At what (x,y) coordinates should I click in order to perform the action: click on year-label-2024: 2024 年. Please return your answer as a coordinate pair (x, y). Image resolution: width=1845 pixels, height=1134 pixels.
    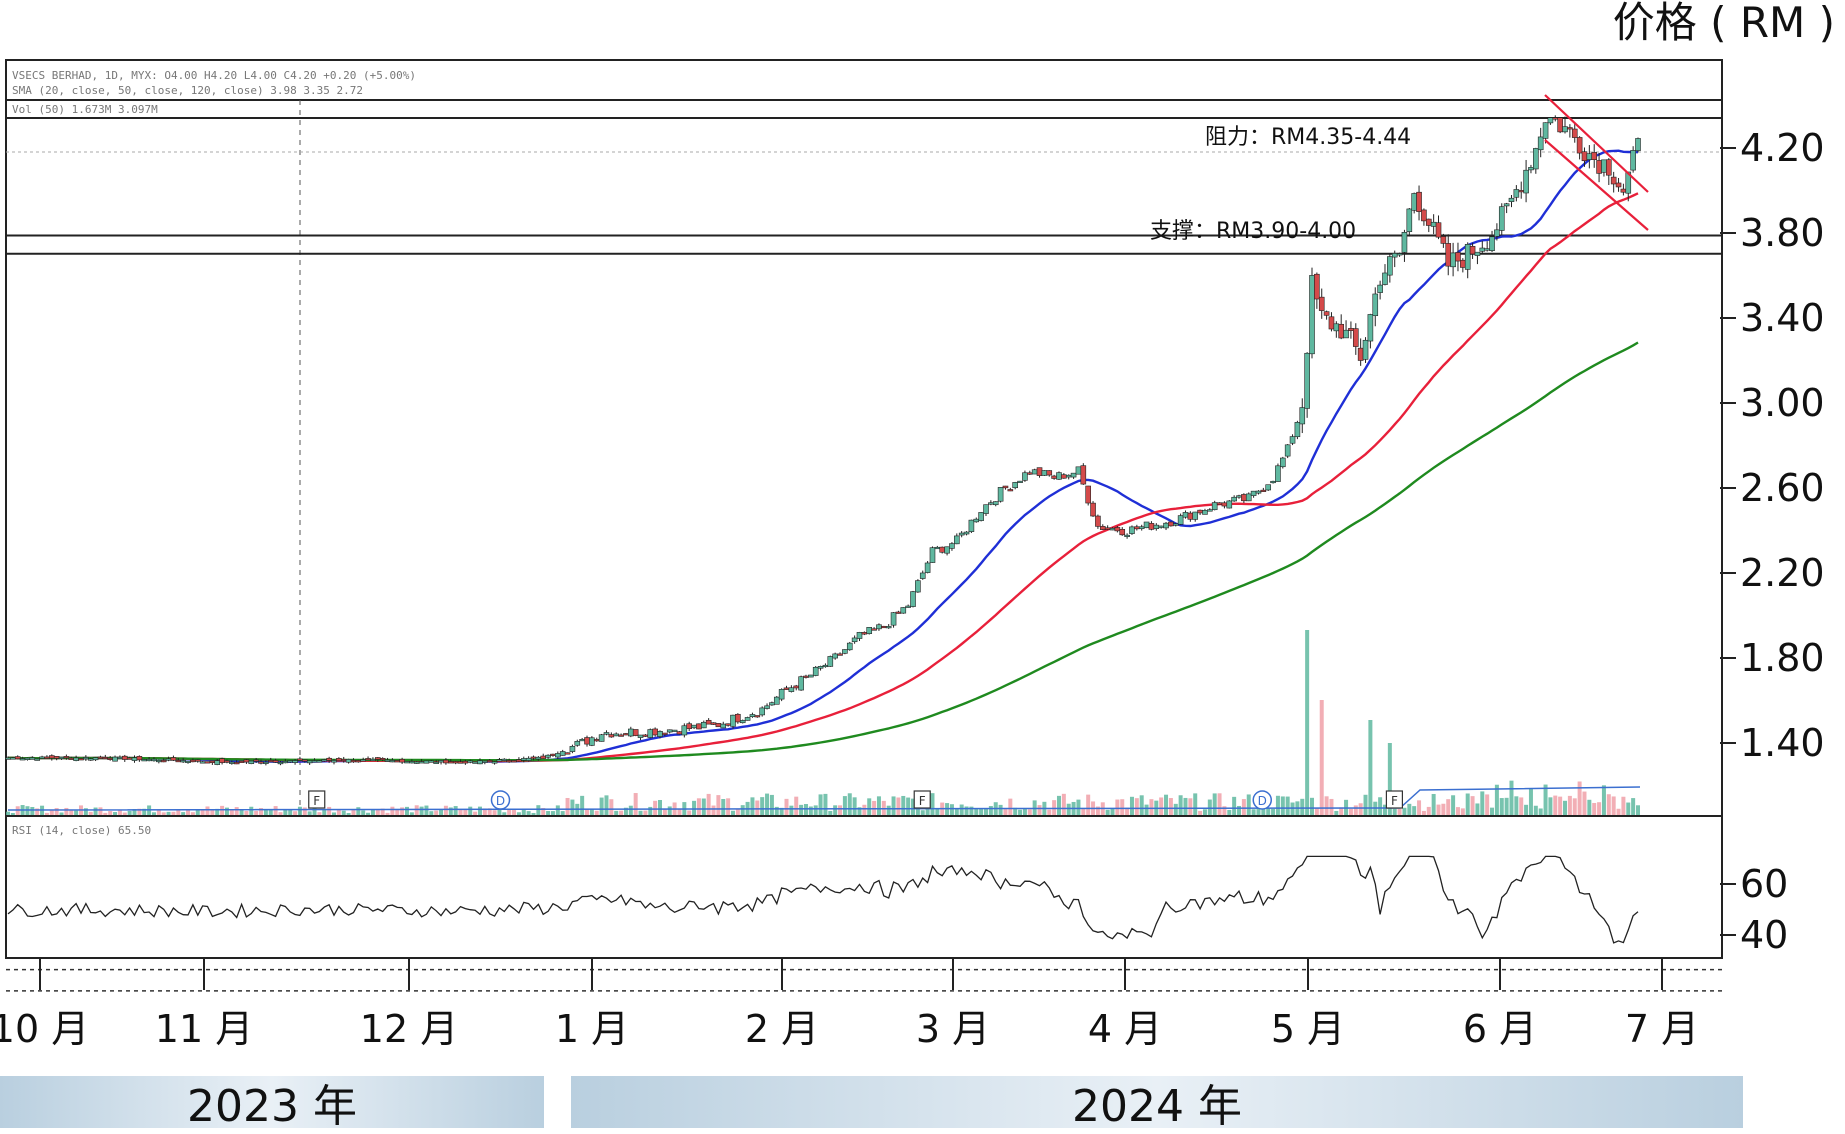
    Looking at the image, I should click on (1157, 1106).